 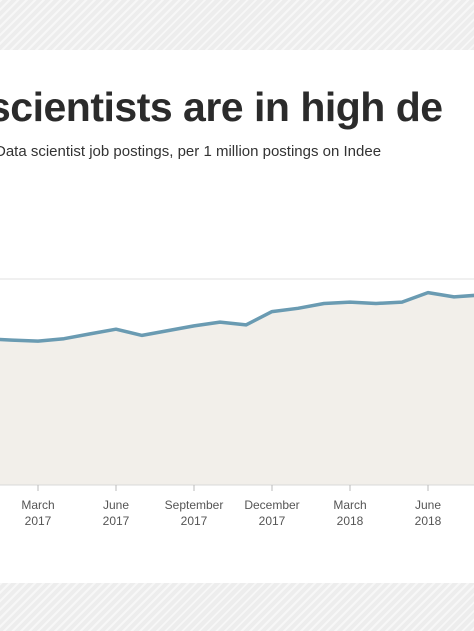 What do you see at coordinates (271, 505) in the screenshot?
I see `x-tick-label-month: December` at bounding box center [271, 505].